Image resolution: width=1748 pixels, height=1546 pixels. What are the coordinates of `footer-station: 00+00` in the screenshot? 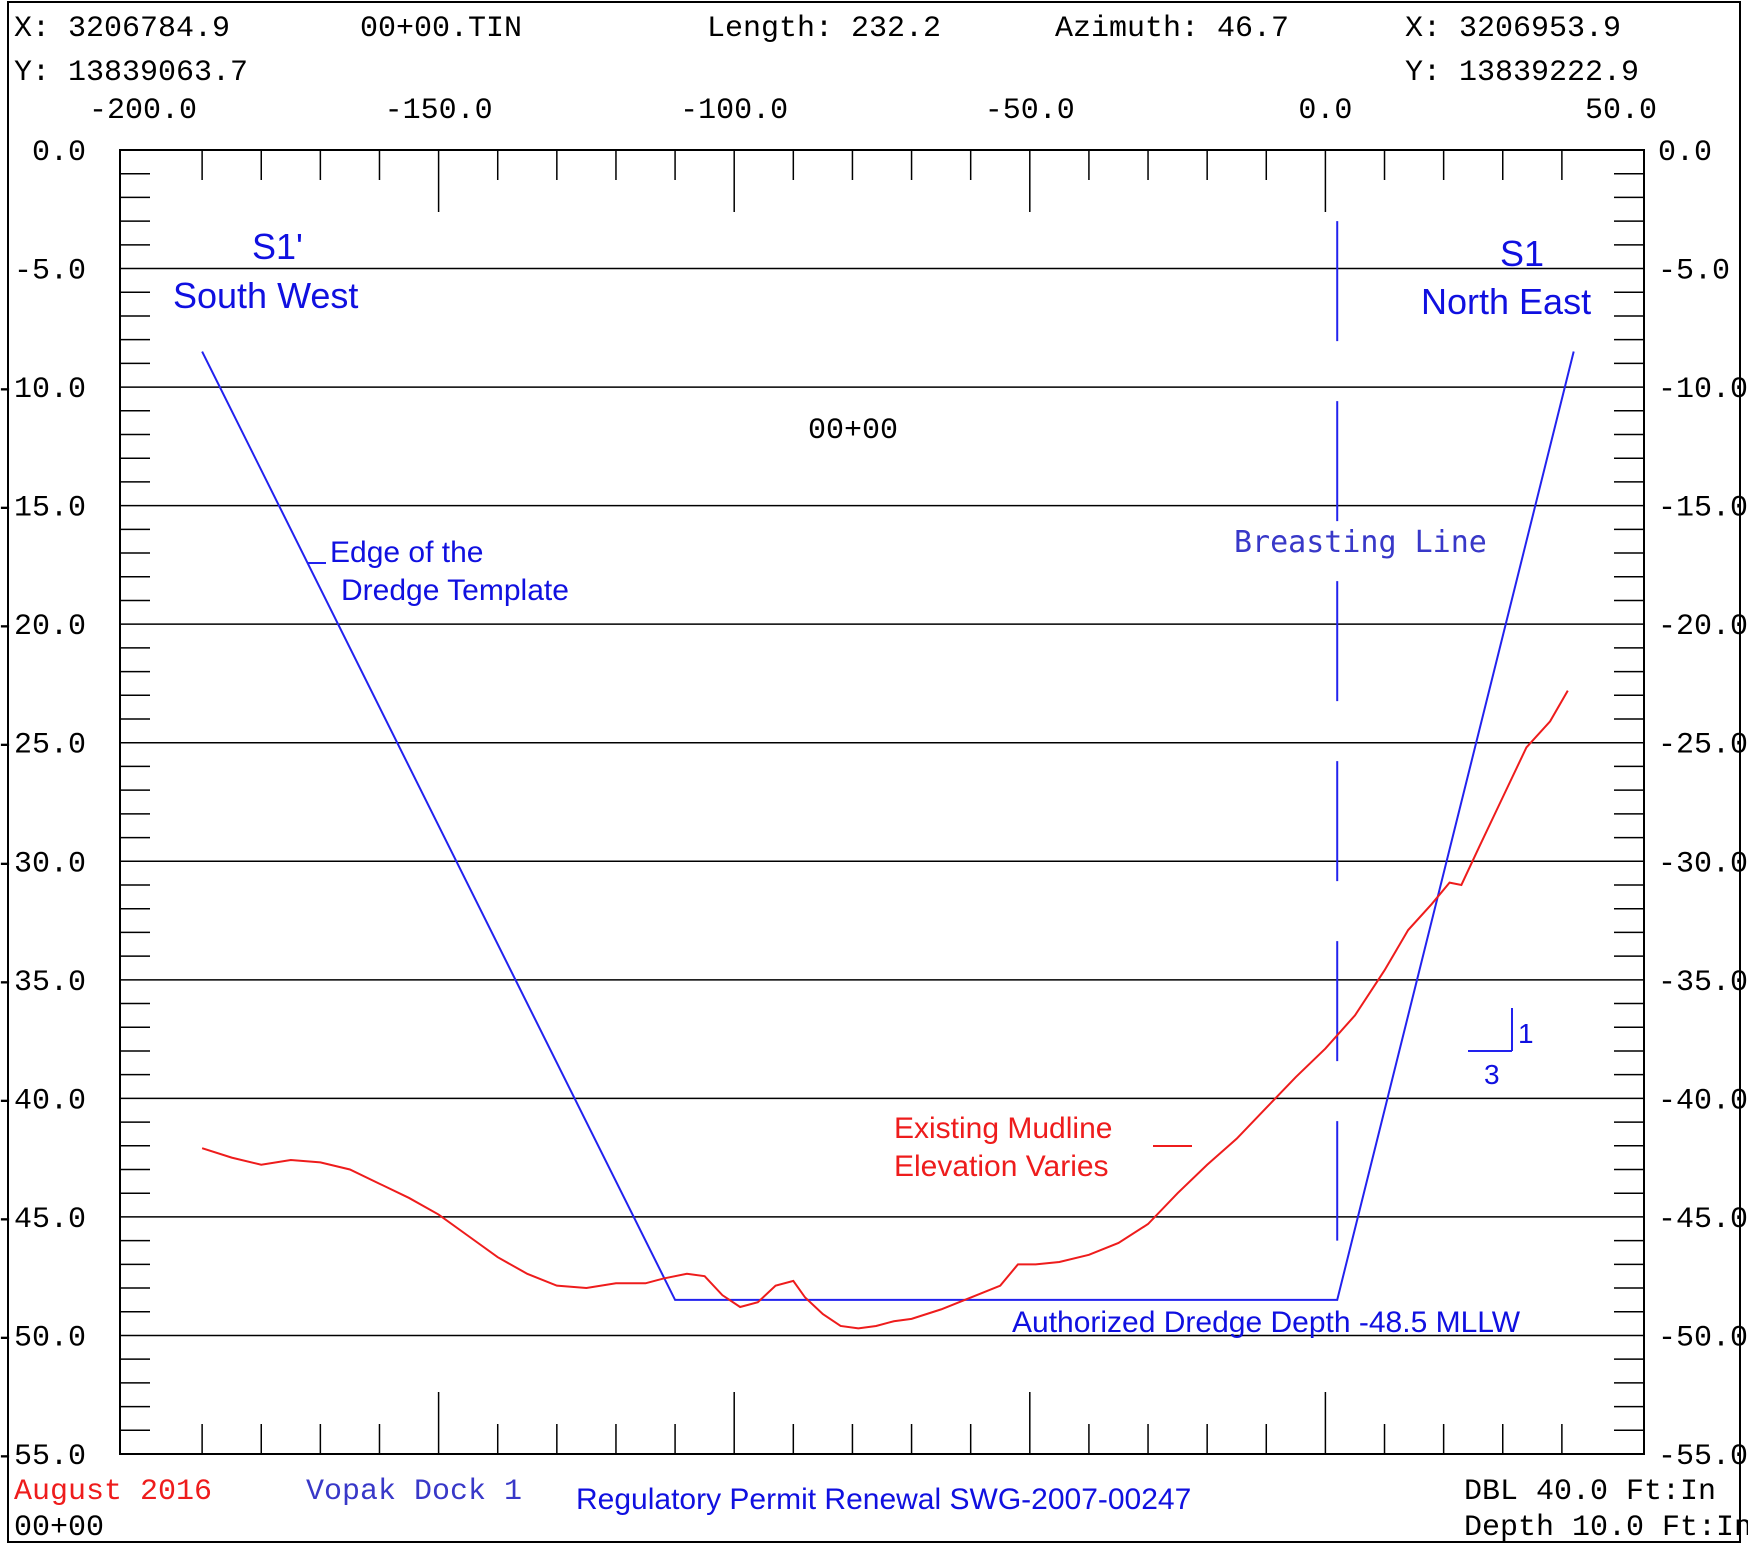 It's located at (59, 1528).